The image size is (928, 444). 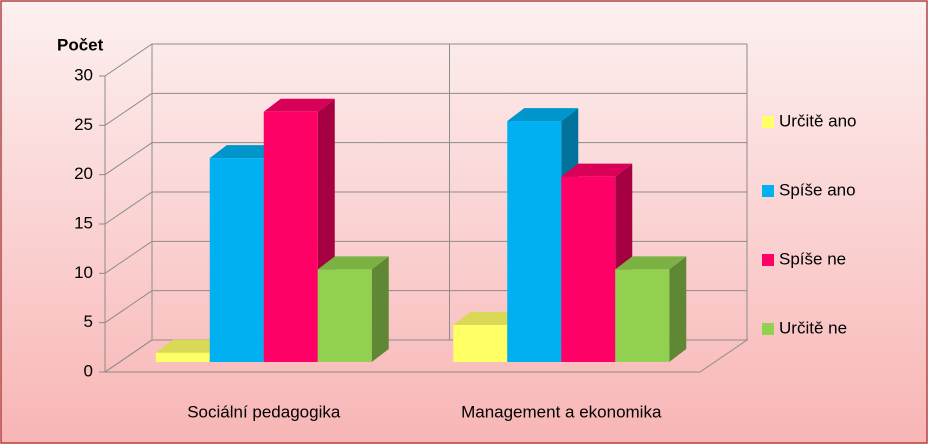 What do you see at coordinates (83, 173) in the screenshot?
I see `y-tick-label: 20` at bounding box center [83, 173].